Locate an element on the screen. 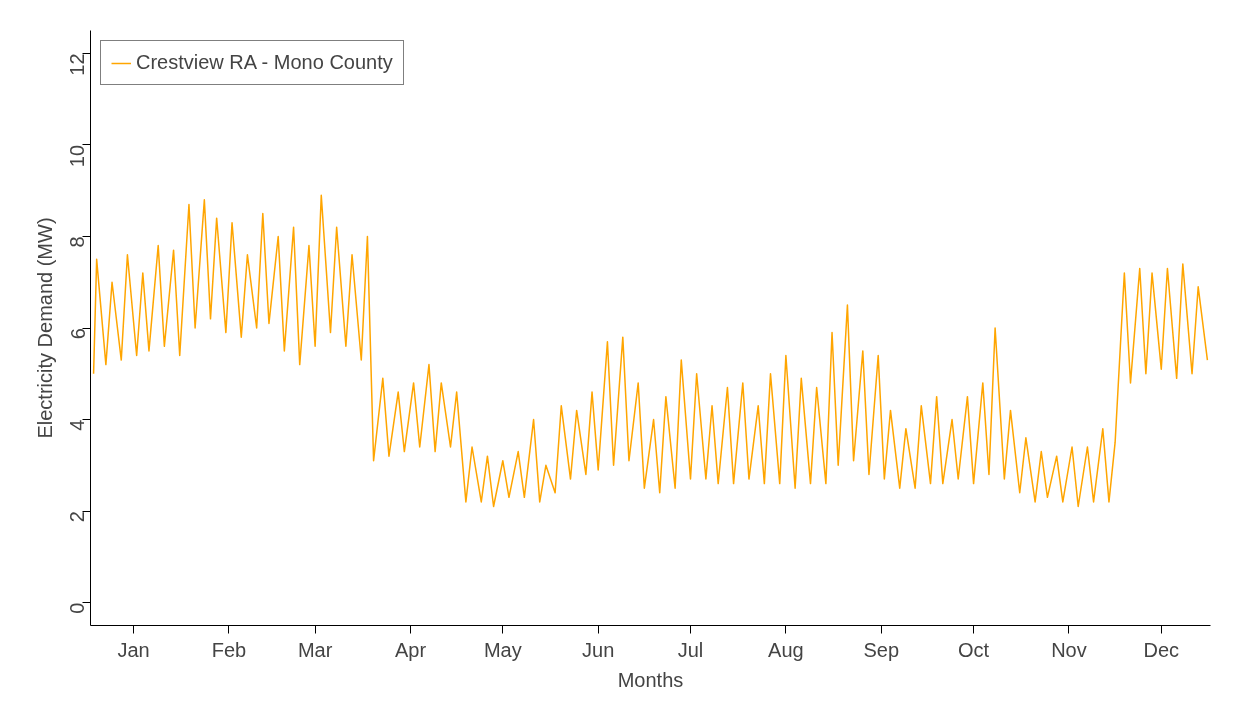 This screenshot has width=1257, height=724. x-tick-label: Nov is located at coordinates (1069, 649).